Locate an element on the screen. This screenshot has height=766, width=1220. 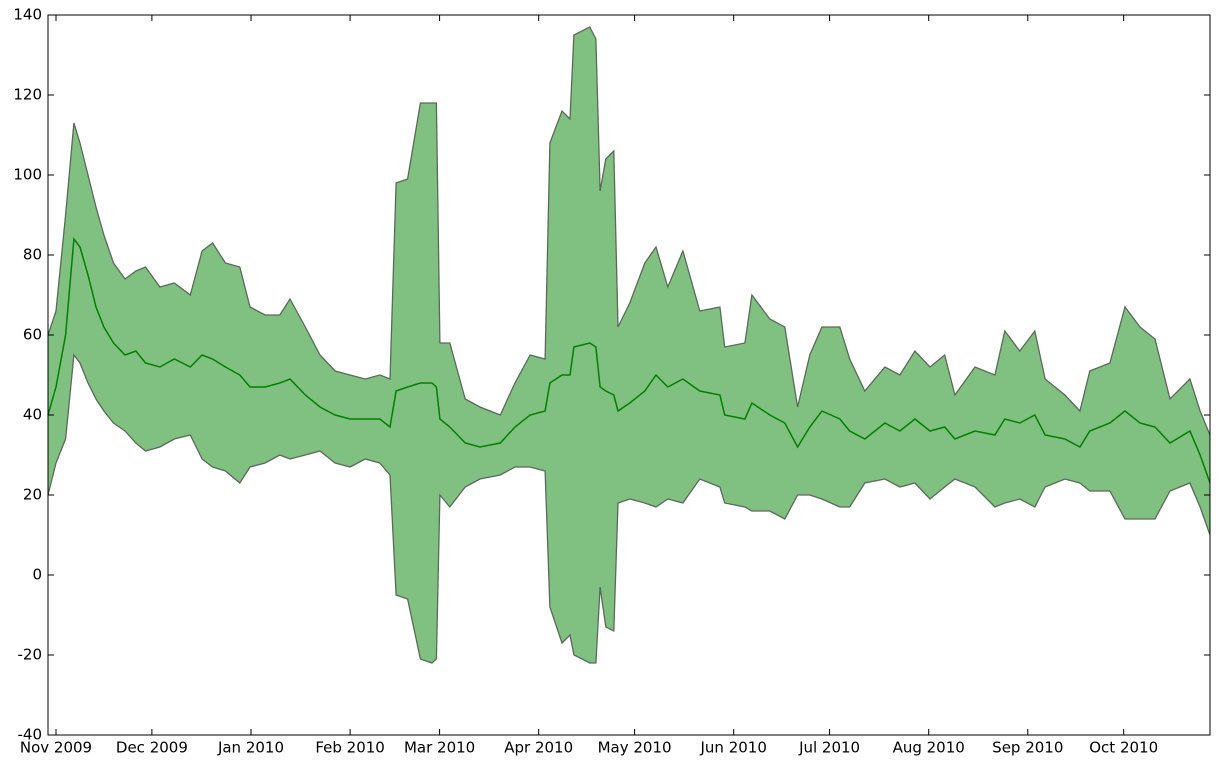
x-tick-label: Dec 2009 is located at coordinates (152, 748).